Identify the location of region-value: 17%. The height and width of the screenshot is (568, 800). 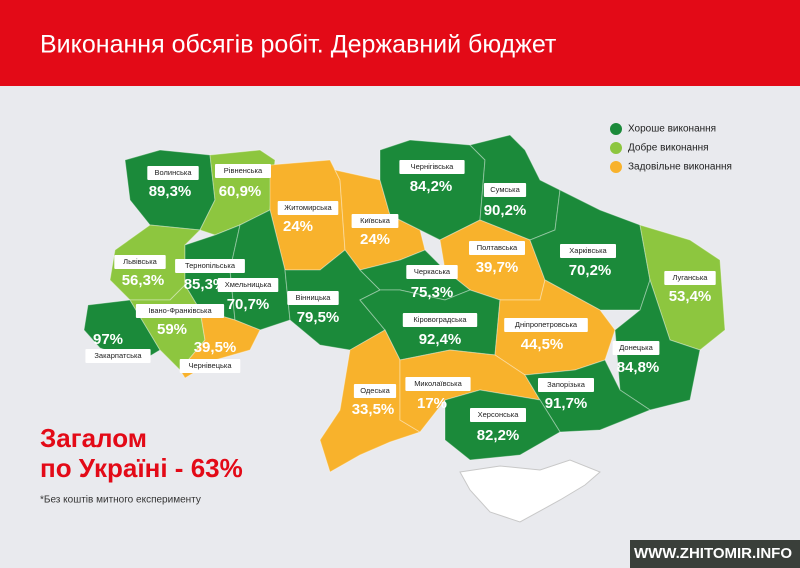
(432, 403).